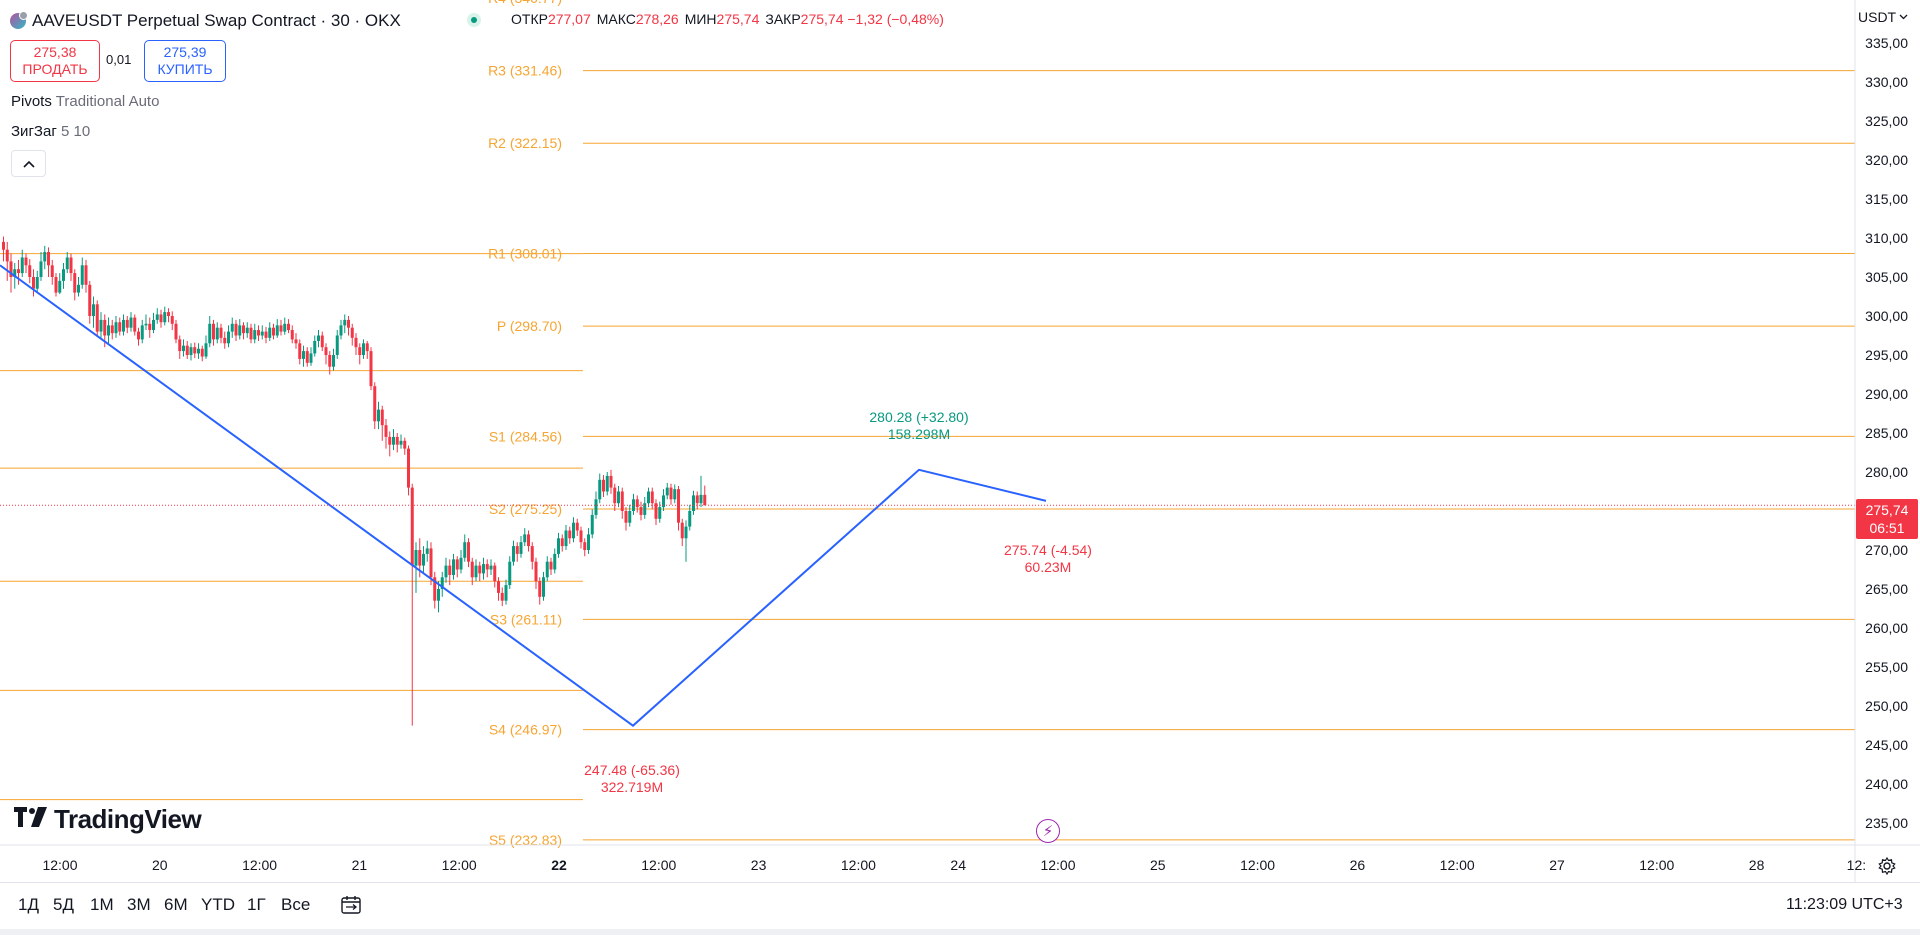 Image resolution: width=1920 pixels, height=935 pixels. I want to click on time-tick: 20, so click(160, 865).